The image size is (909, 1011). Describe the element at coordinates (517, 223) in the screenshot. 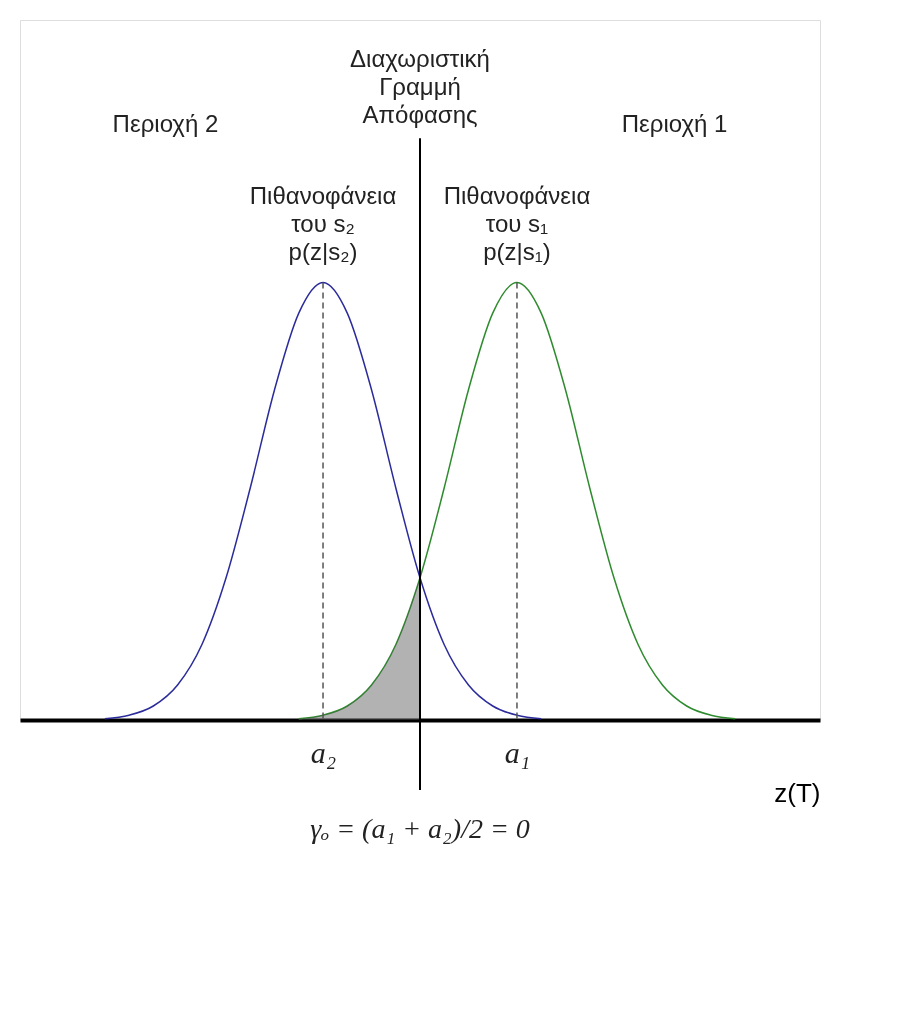

I see `text: Πιθανοφάνεια του s₁ p(z|s₁)` at that location.